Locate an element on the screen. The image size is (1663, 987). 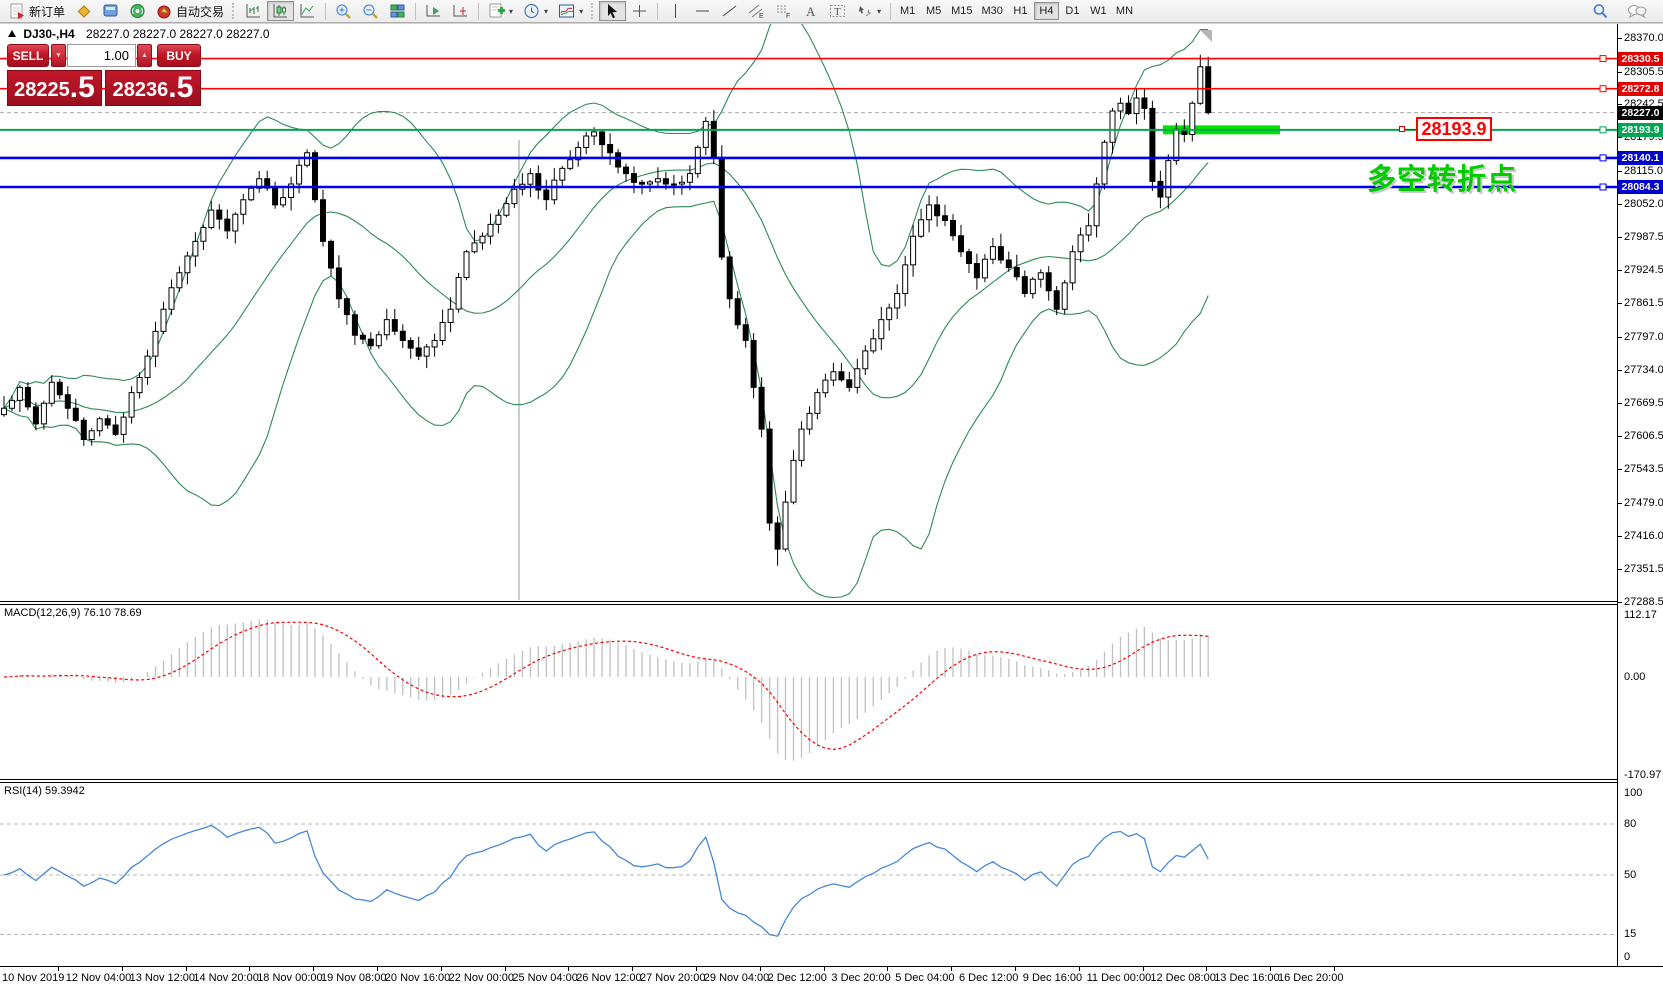
timeframe-M1: M1 is located at coordinates (907, 11).